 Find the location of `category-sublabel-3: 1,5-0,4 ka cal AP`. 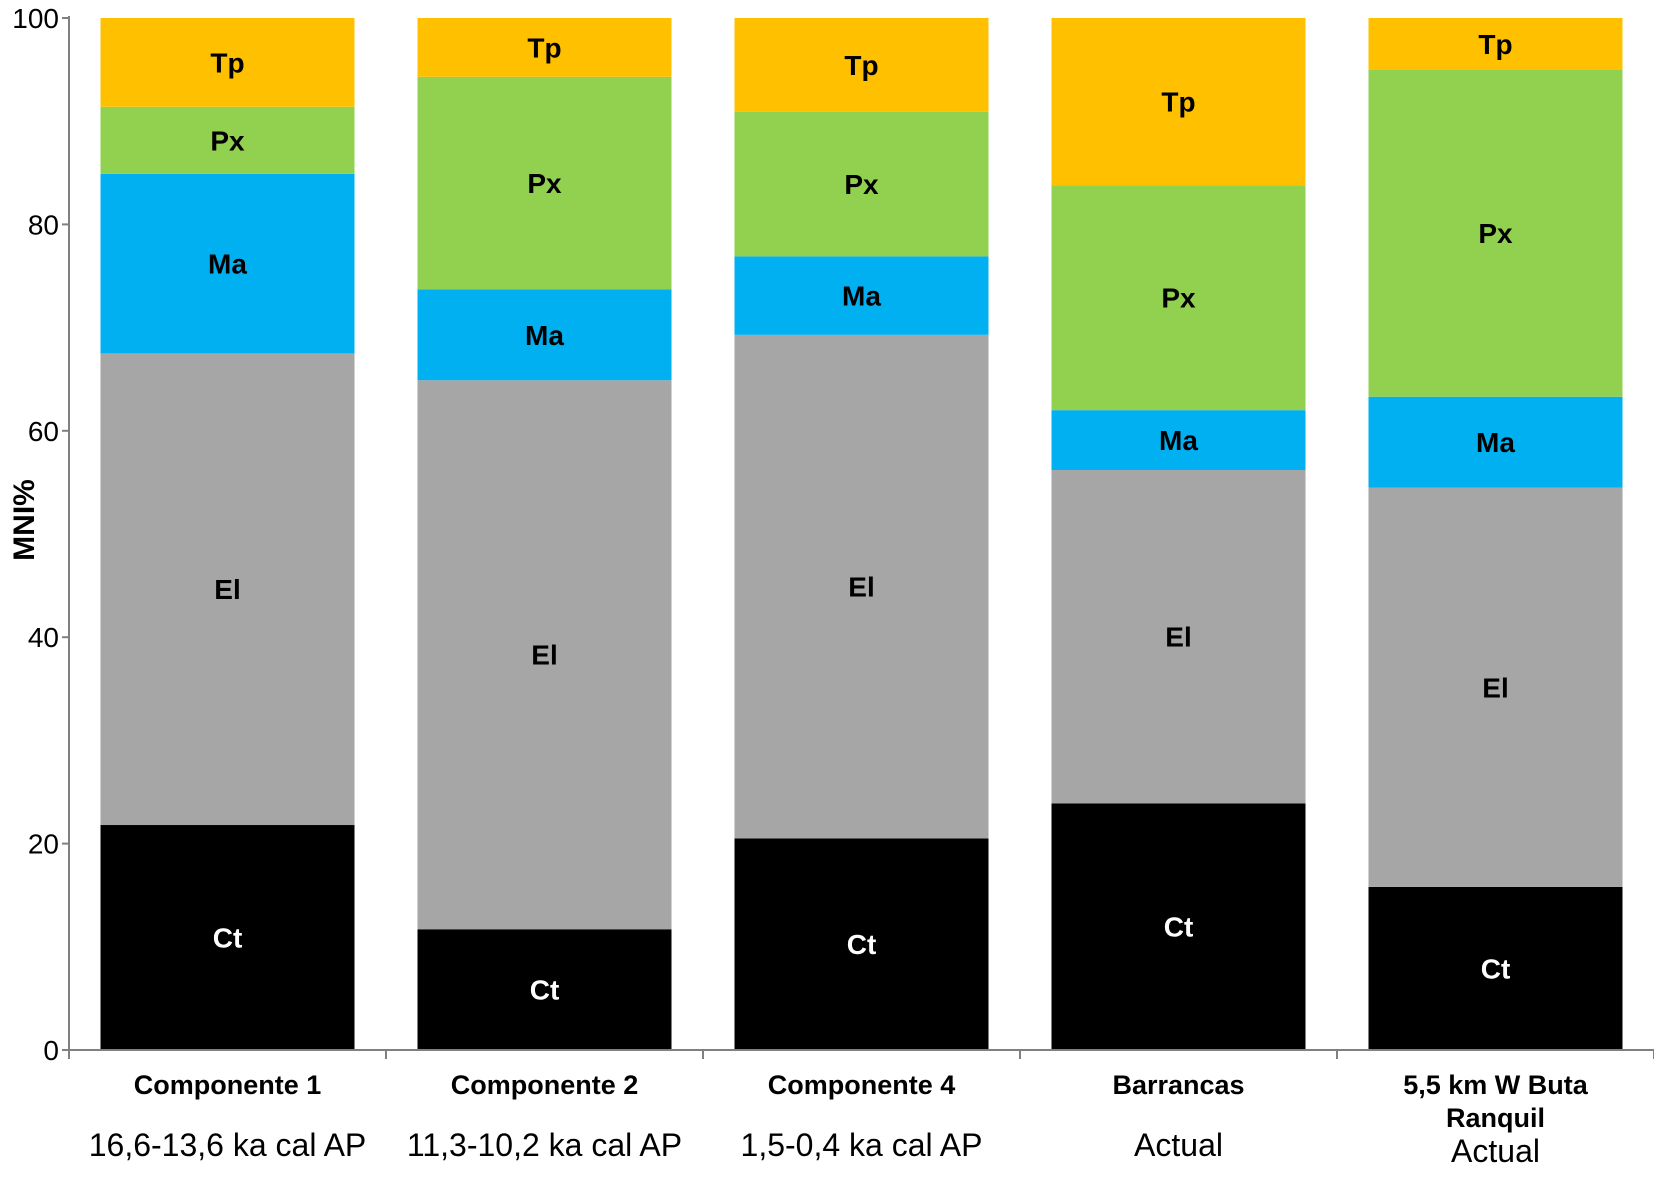

category-sublabel-3: 1,5-0,4 ka cal AP is located at coordinates (862, 1145).